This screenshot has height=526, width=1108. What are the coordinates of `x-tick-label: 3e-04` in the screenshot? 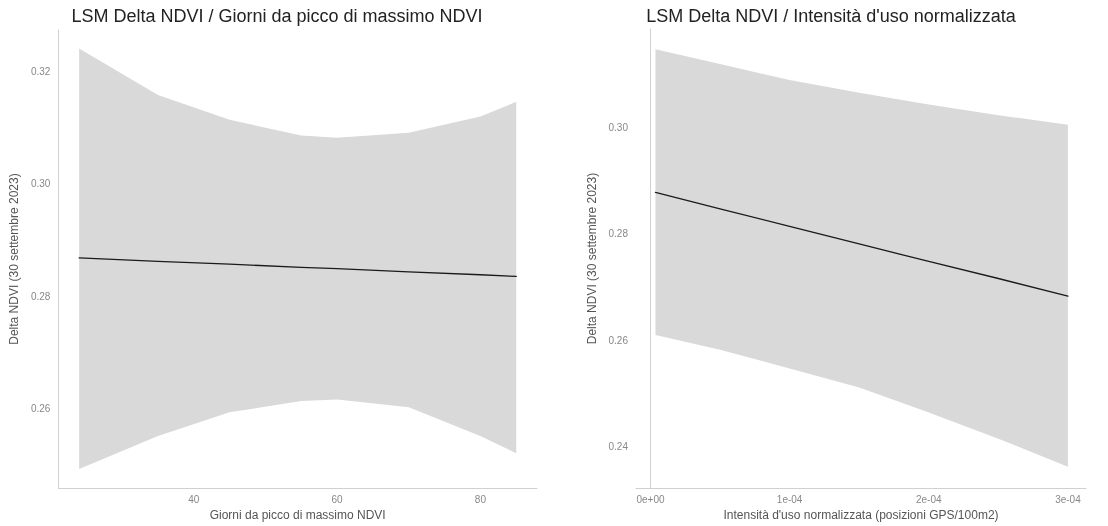 It's located at (1068, 499).